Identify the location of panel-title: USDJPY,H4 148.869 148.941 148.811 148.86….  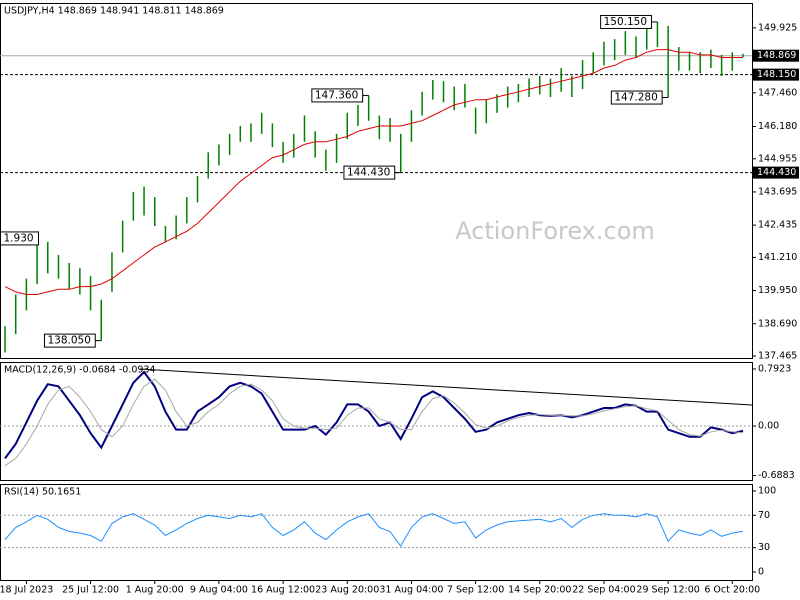
(114, 11).